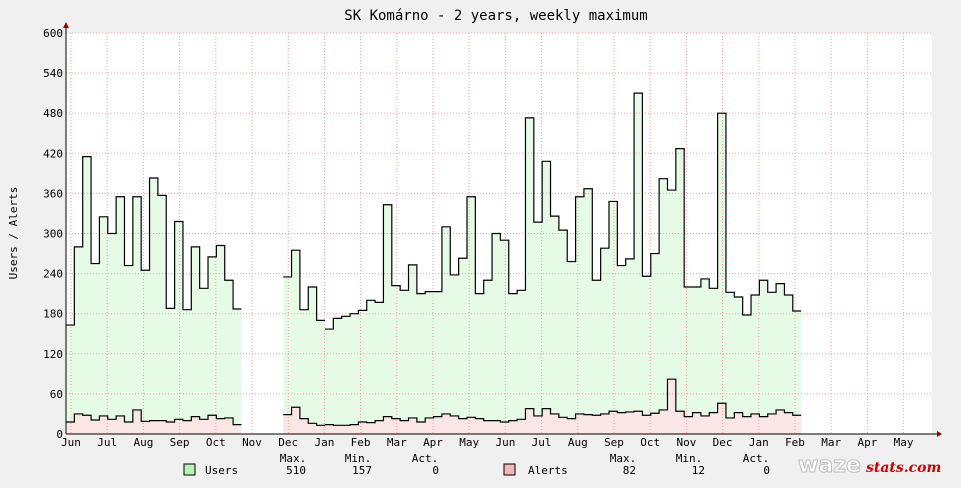  I want to click on legend-users-act: 0, so click(435, 470).